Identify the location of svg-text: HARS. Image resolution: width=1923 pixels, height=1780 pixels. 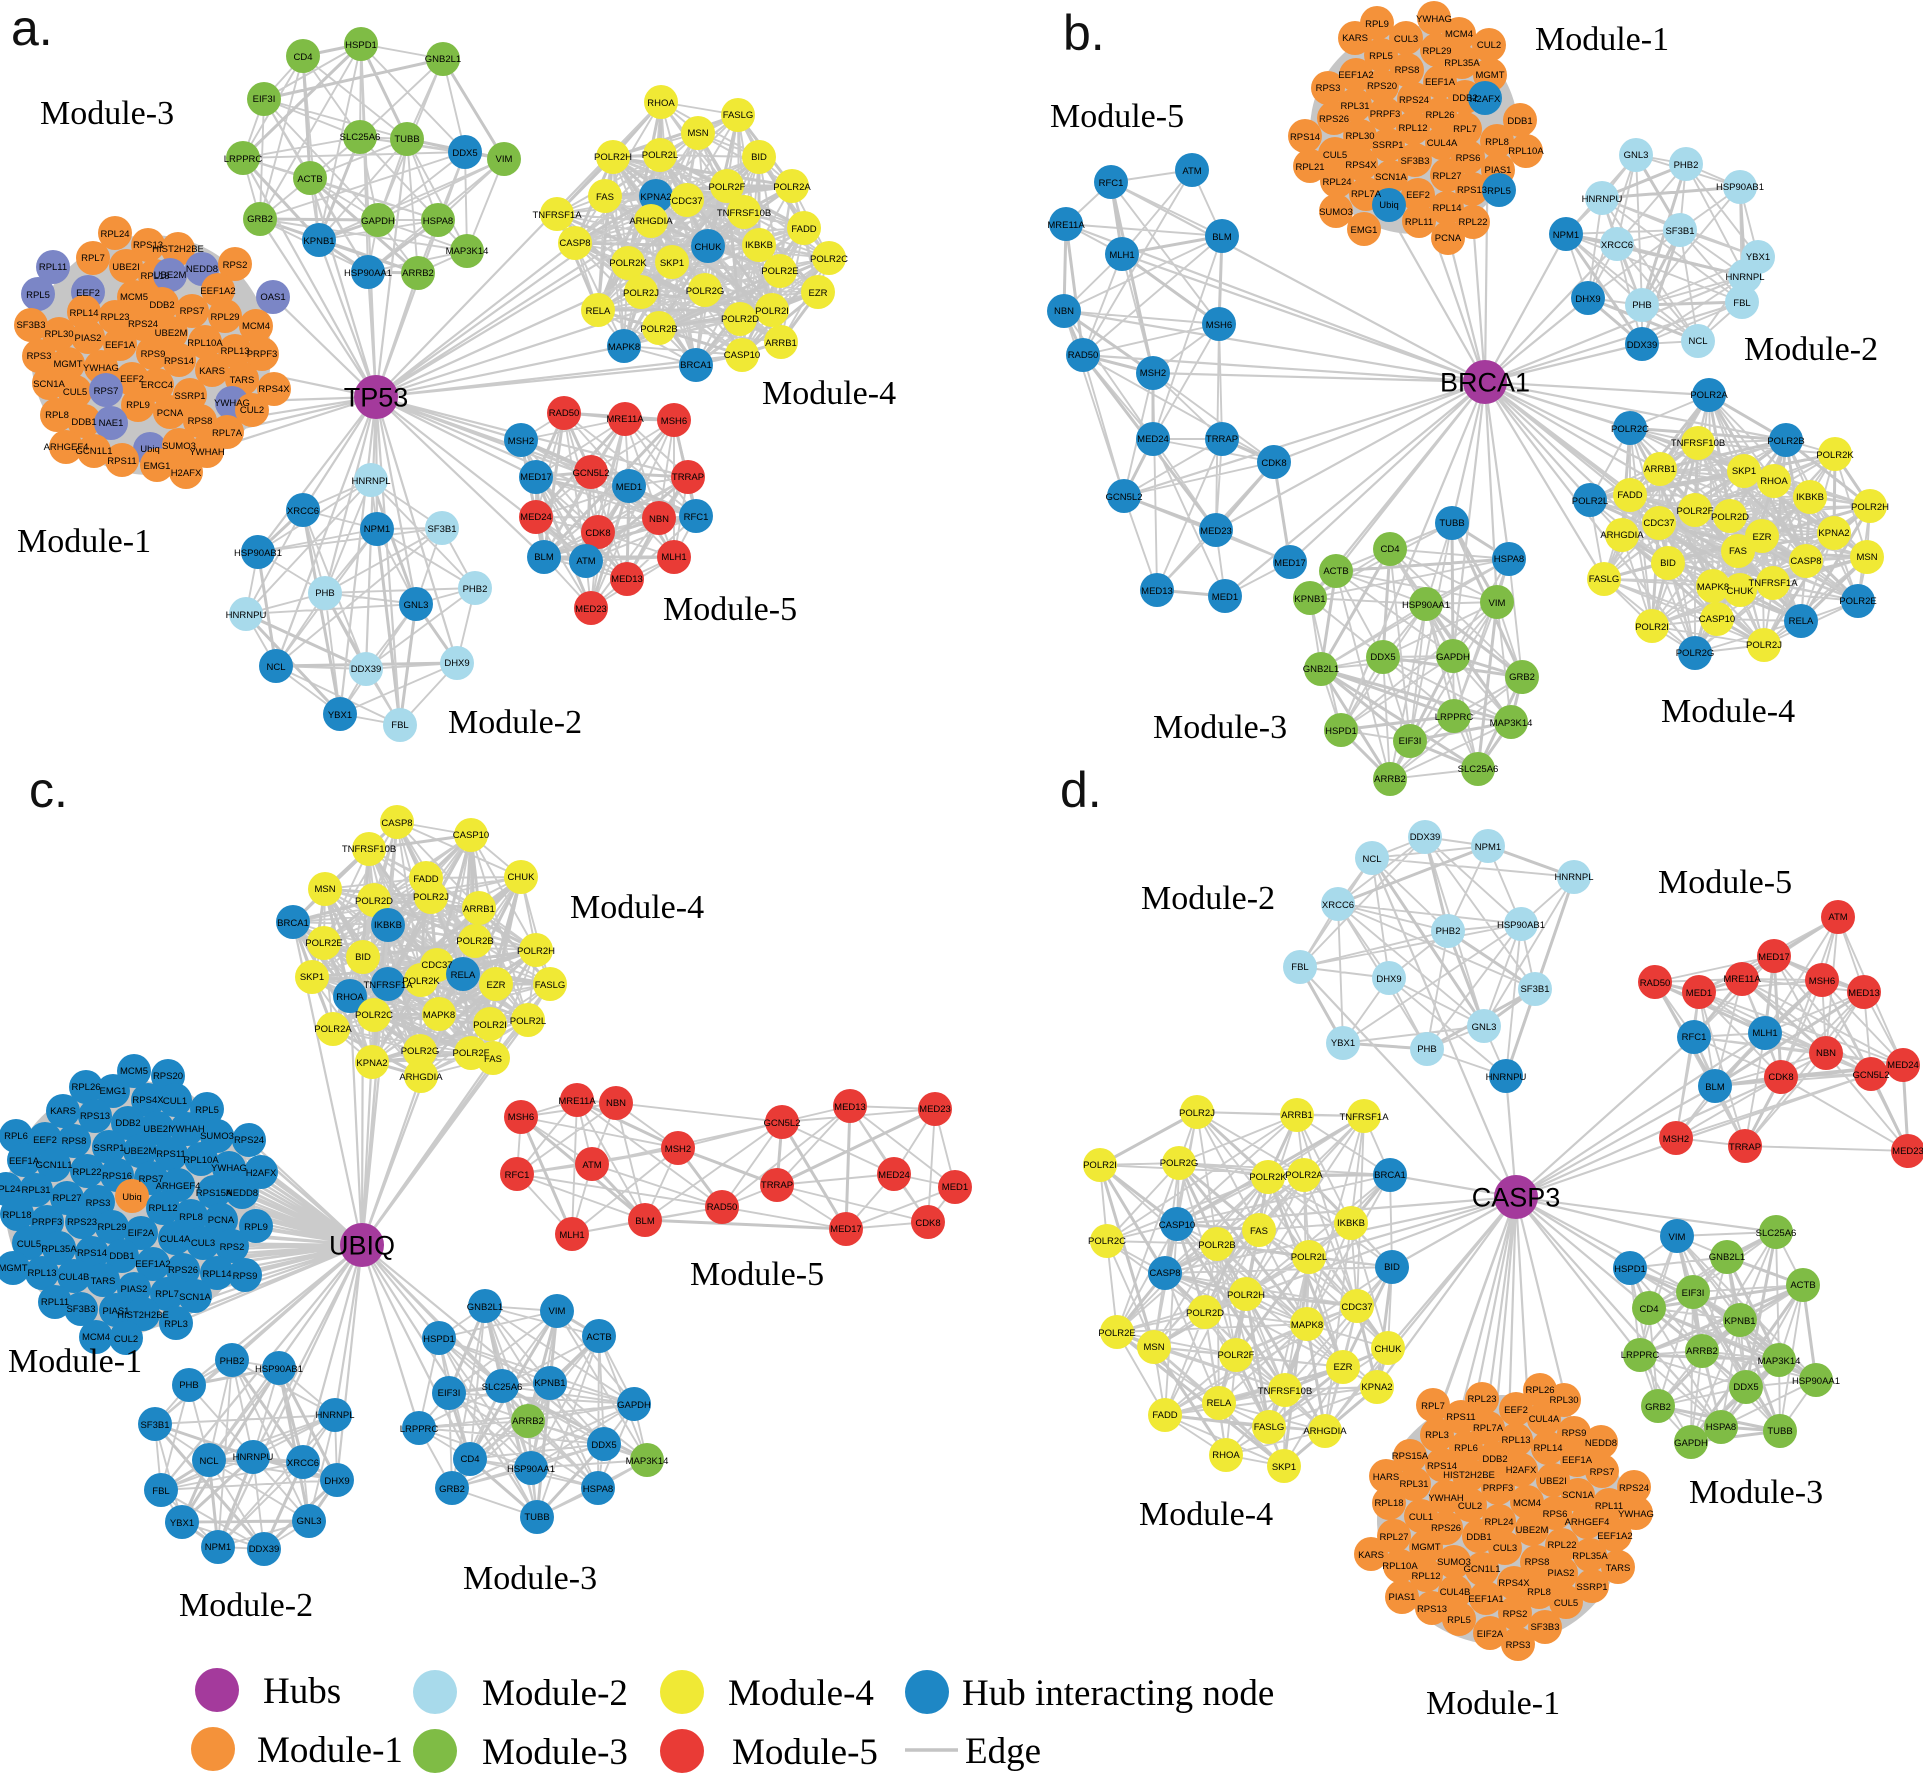
(1386, 1477).